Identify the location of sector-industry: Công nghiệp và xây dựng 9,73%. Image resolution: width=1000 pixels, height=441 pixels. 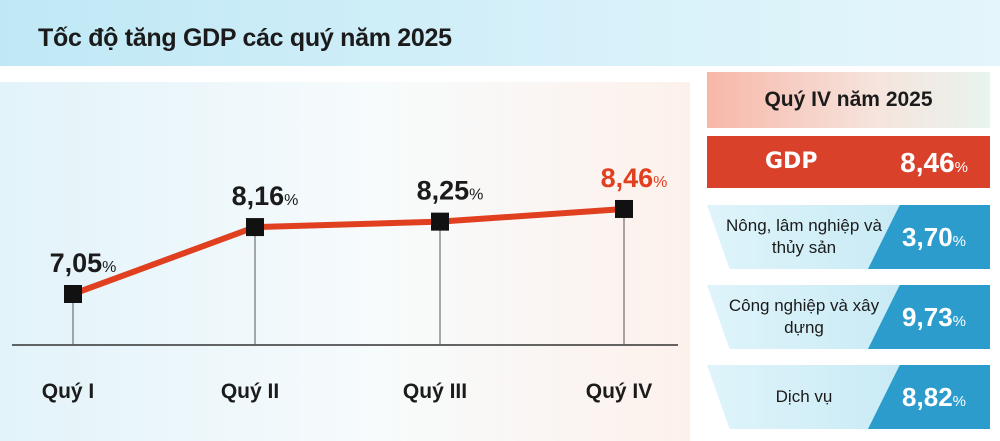
(848, 317).